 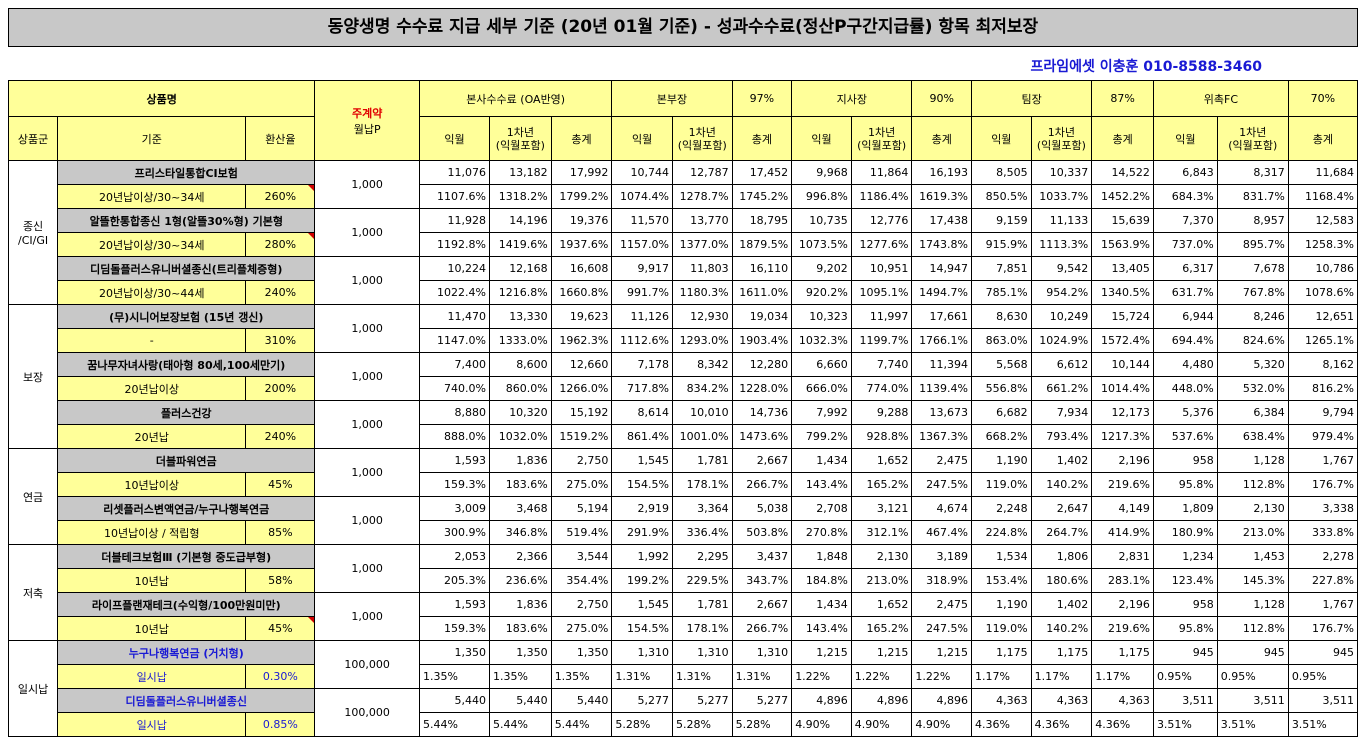 I want to click on commission-rate: 1078.6%, so click(x=1323, y=292).